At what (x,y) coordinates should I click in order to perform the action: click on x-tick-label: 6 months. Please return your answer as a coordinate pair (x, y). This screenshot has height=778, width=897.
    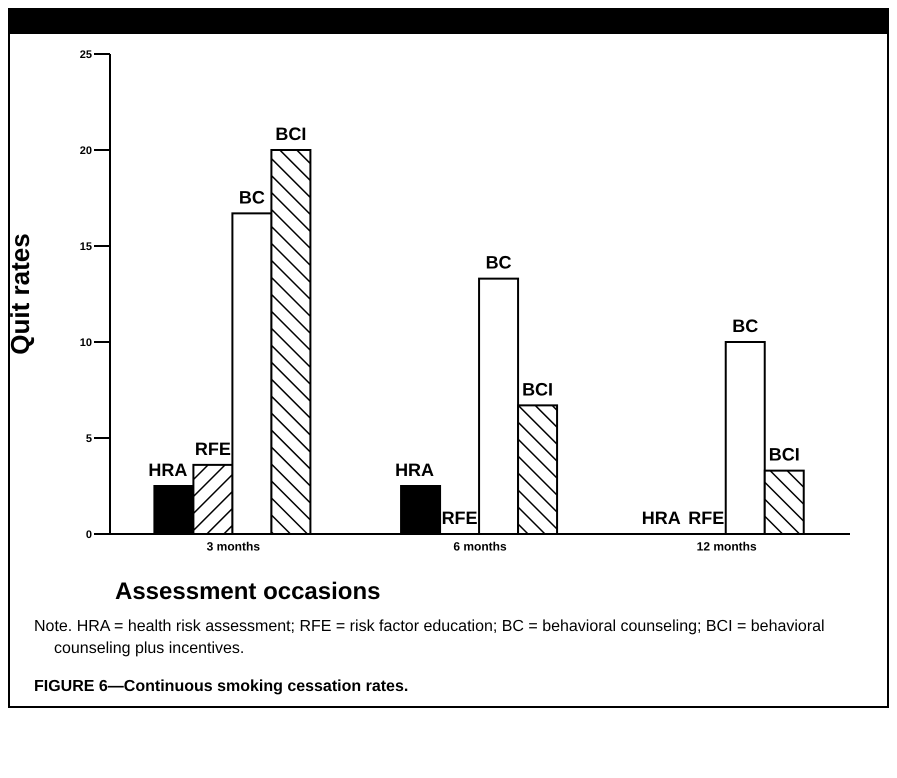
    Looking at the image, I should click on (480, 547).